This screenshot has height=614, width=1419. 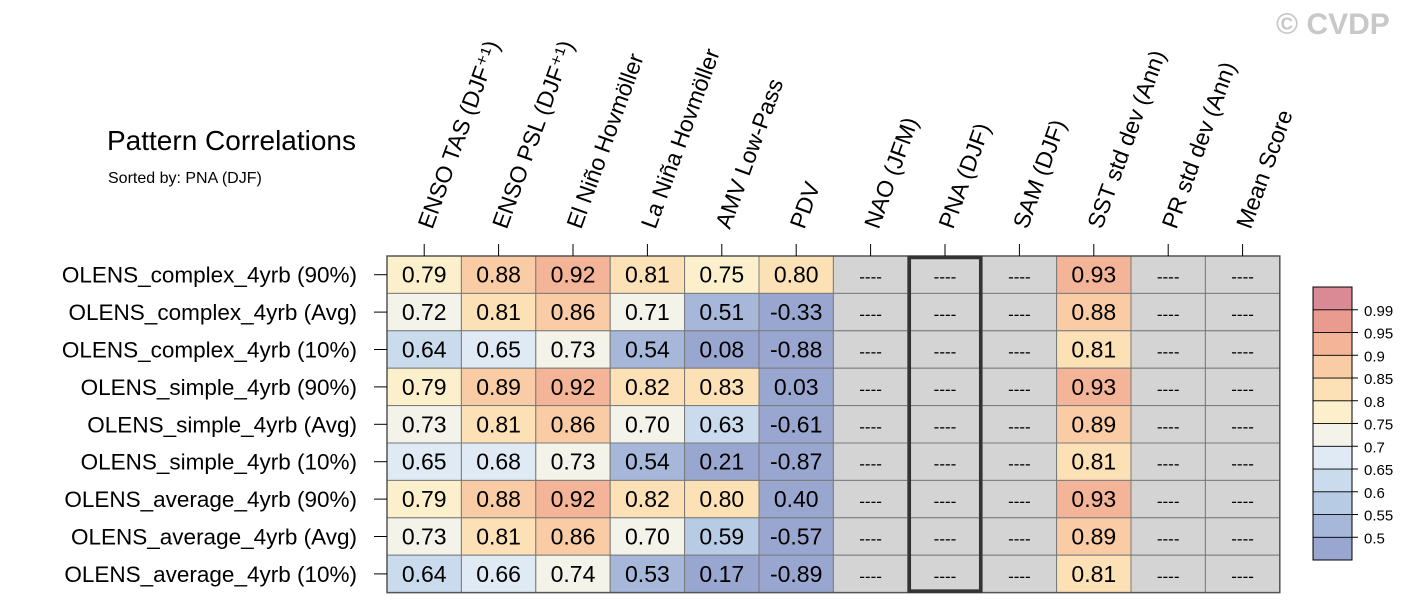 I want to click on cell-value: 0.54, so click(x=647, y=350).